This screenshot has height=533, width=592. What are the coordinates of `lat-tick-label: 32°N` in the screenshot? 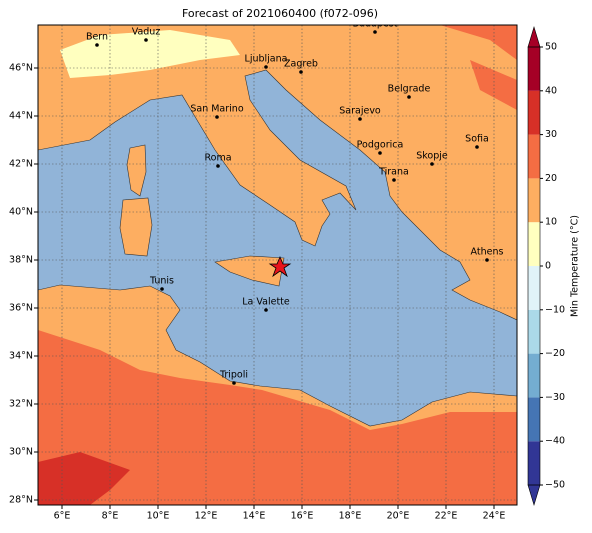 It's located at (21, 404).